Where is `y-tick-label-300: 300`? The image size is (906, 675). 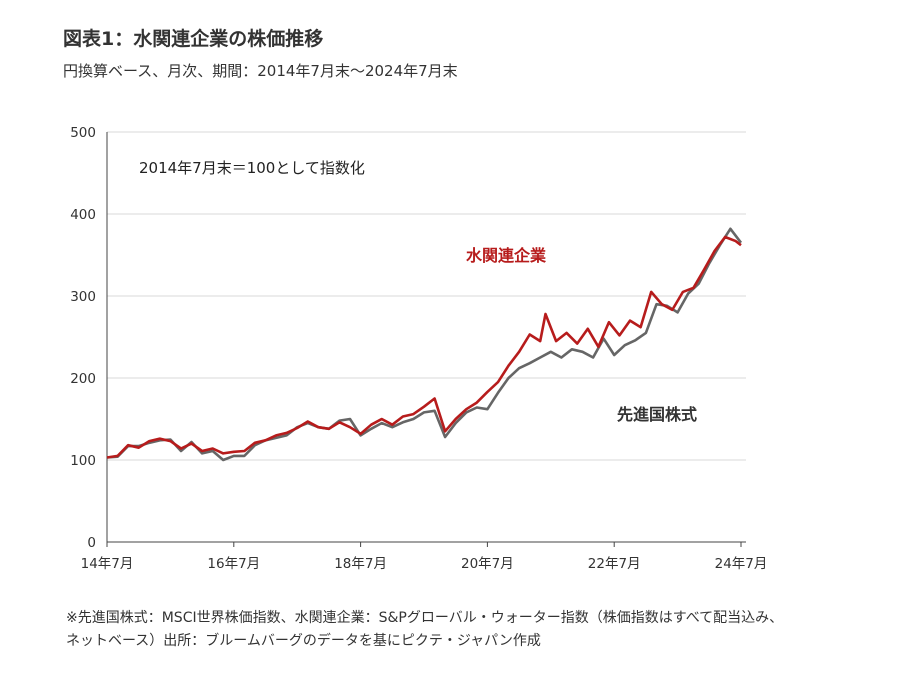 y-tick-label-300: 300 is located at coordinates (83, 297).